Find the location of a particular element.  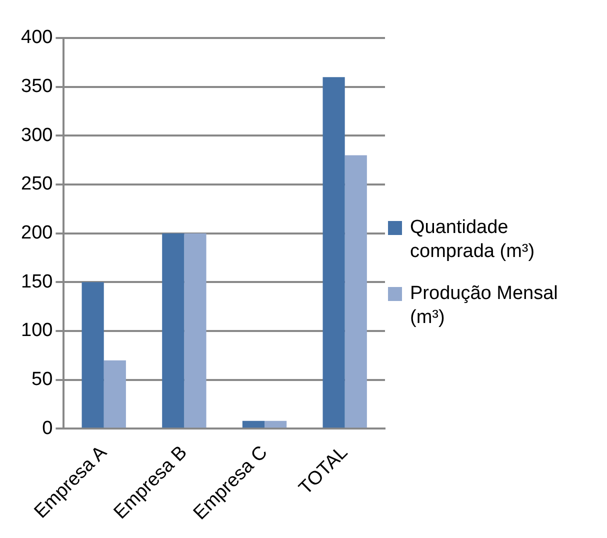

y-tick-label: 200 is located at coordinates (37, 233).